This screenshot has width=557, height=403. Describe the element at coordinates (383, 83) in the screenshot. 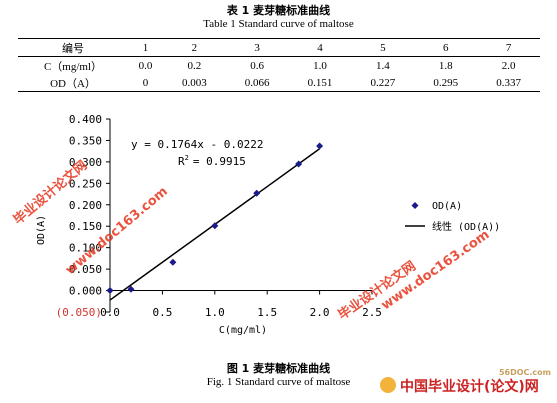

I see `table-cell: 0.227` at that location.